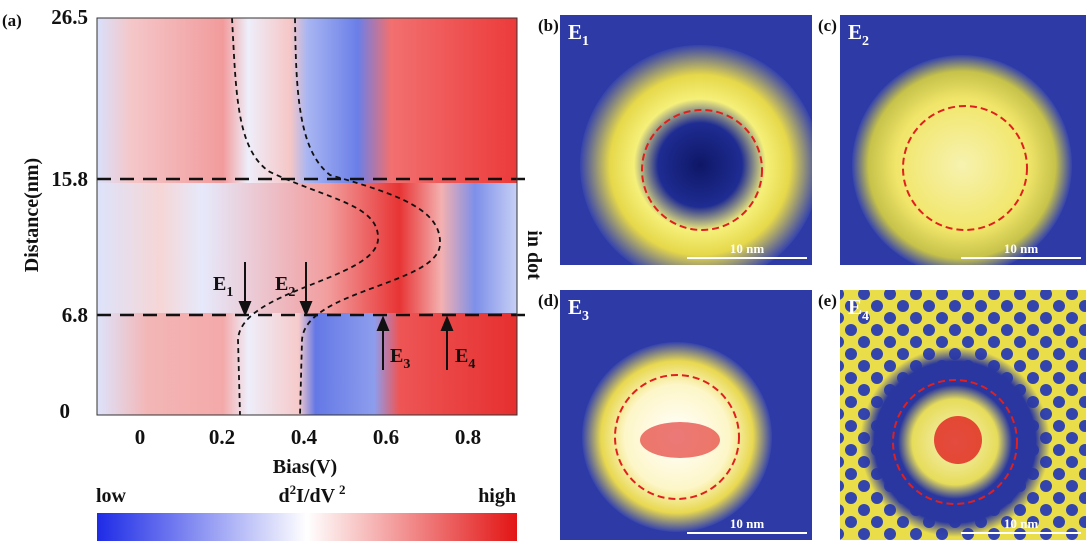  What do you see at coordinates (229, 292) in the screenshot?
I see `marker-sub: 1` at bounding box center [229, 292].